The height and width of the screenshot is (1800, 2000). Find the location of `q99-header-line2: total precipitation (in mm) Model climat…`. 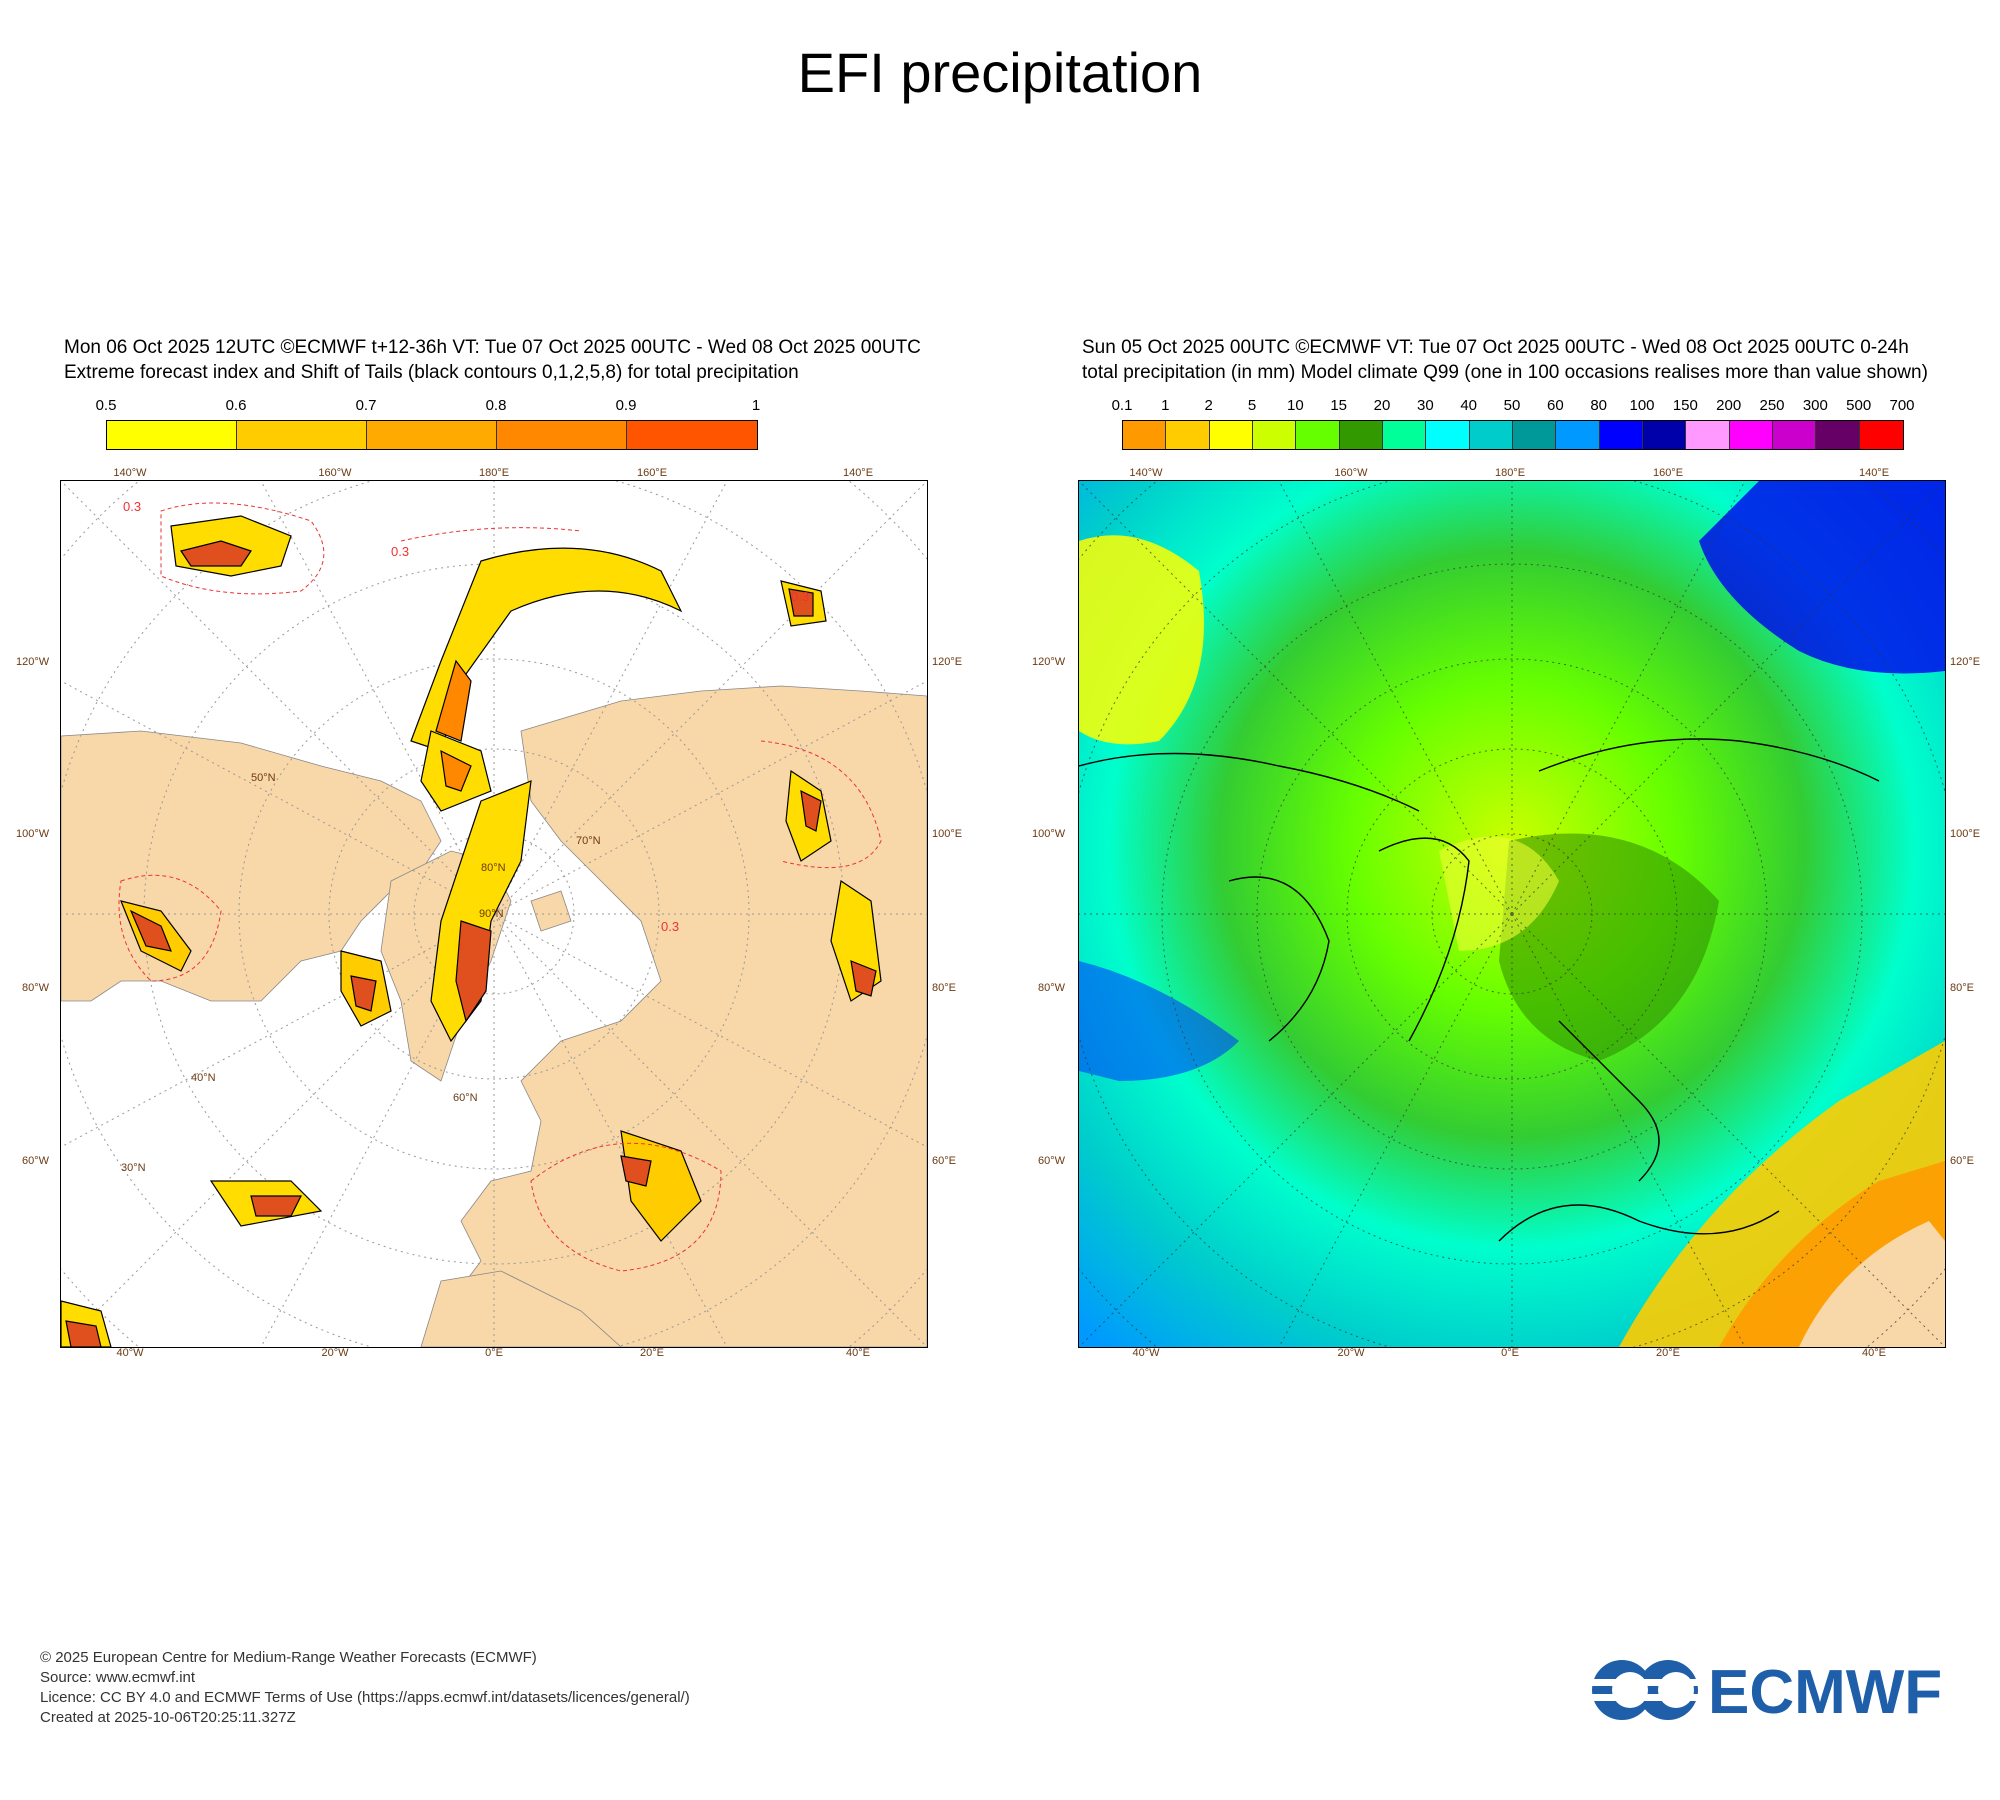

q99-header-line2: total precipitation (in mm) Model climat… is located at coordinates (1505, 372).